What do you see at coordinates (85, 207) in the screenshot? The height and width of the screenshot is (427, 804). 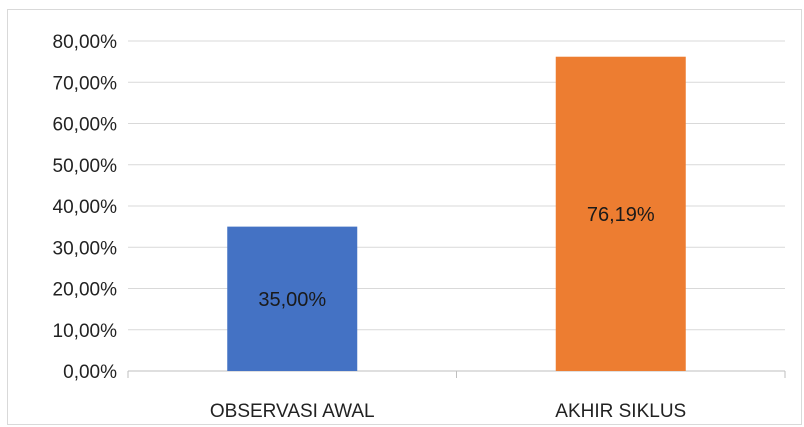 I see `y-tick-label: 40,00%` at bounding box center [85, 207].